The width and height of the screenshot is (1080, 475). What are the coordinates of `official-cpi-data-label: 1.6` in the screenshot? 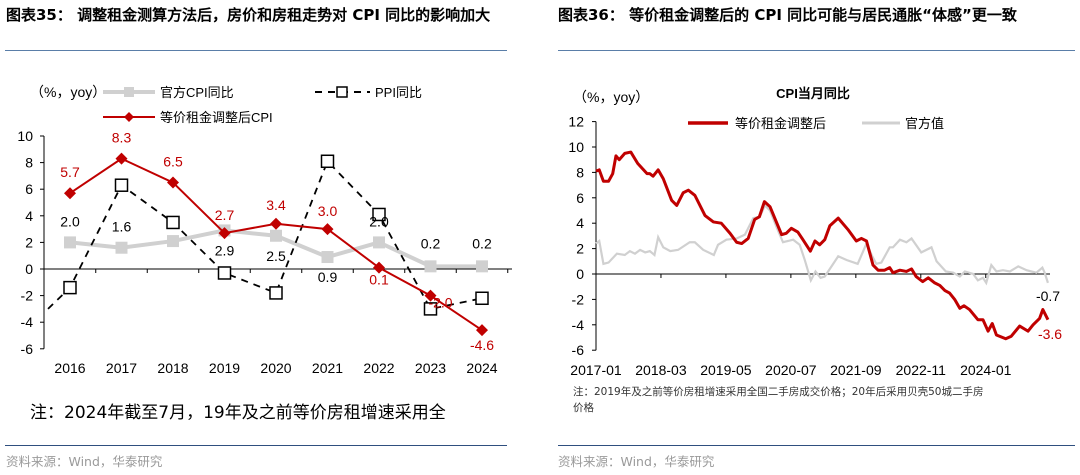 It's located at (122, 227).